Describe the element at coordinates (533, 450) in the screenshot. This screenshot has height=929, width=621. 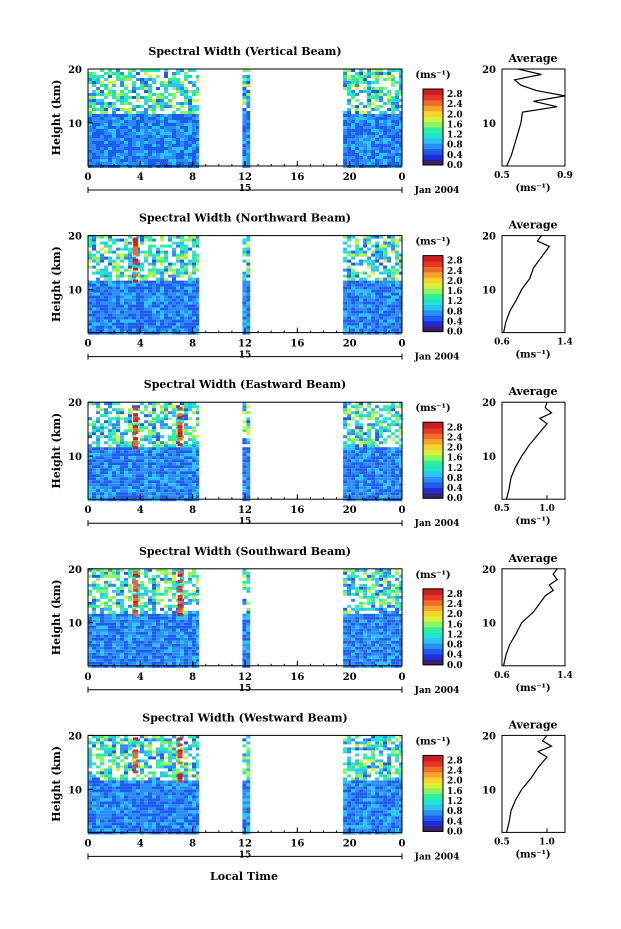
I see `average-frame` at that location.